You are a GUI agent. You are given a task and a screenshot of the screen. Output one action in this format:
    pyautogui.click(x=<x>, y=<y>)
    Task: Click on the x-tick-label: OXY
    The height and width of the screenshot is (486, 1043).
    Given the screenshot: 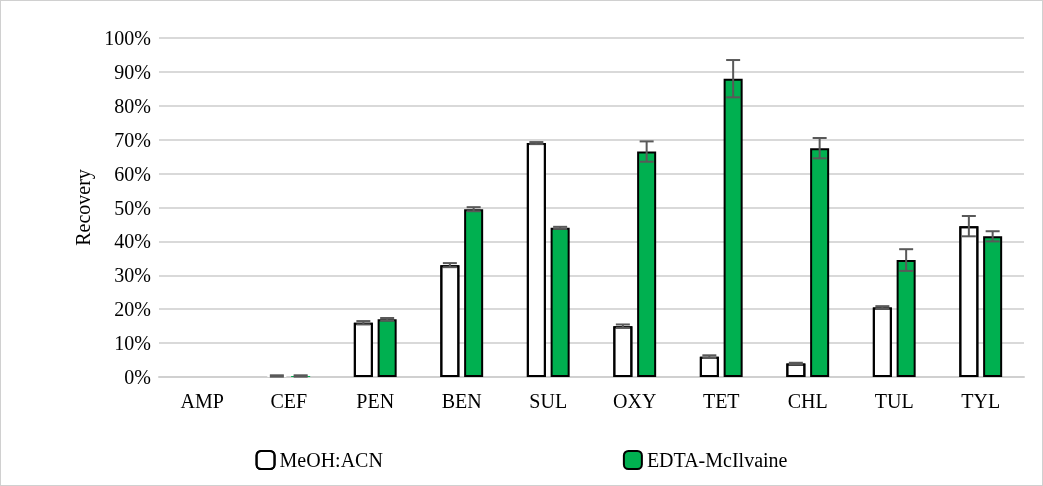 What is the action you would take?
    pyautogui.click(x=635, y=401)
    